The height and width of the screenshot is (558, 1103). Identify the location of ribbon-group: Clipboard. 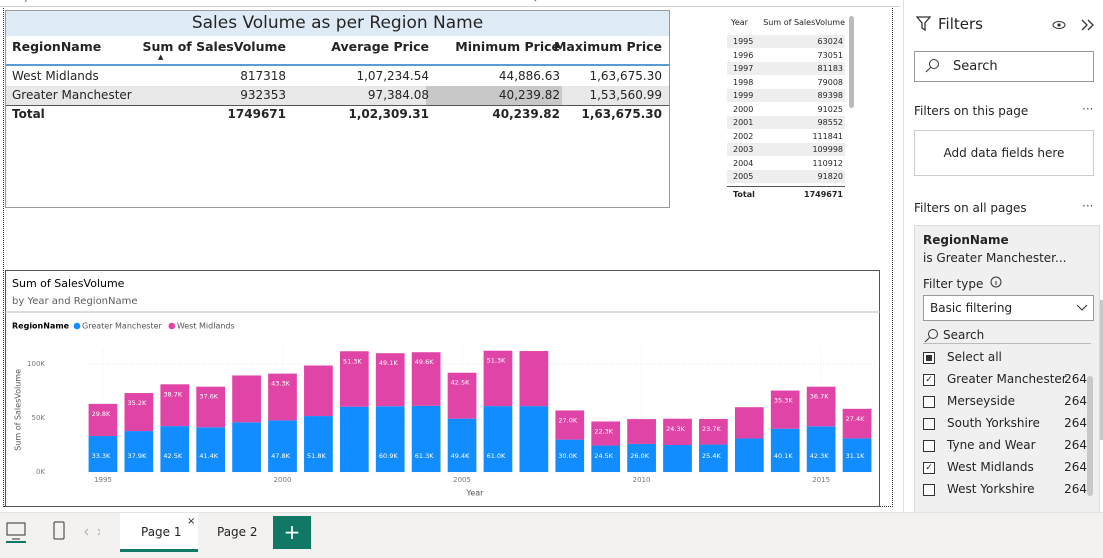
(36, 1).